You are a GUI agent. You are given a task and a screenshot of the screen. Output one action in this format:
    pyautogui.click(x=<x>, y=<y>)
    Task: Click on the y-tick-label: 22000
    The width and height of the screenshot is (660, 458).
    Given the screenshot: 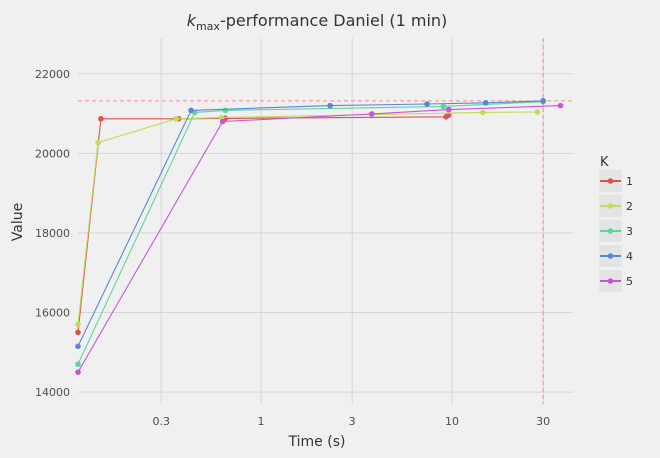 What is the action you would take?
    pyautogui.click(x=52, y=74)
    